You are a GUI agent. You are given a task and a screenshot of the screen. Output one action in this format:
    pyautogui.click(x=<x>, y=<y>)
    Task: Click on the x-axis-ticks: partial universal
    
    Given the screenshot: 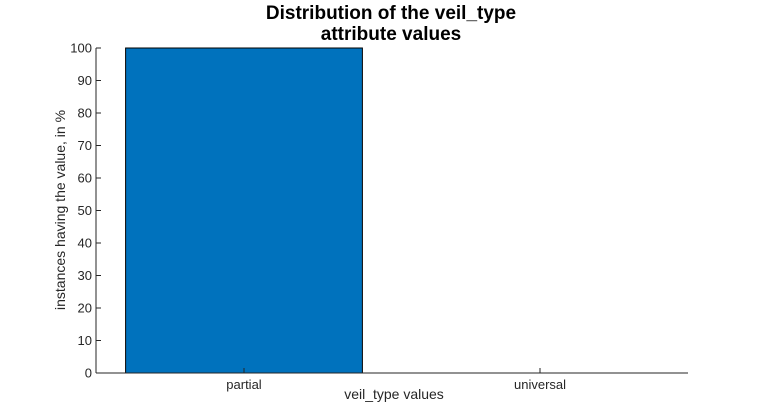 What is the action you would take?
    pyautogui.click(x=396, y=380)
    